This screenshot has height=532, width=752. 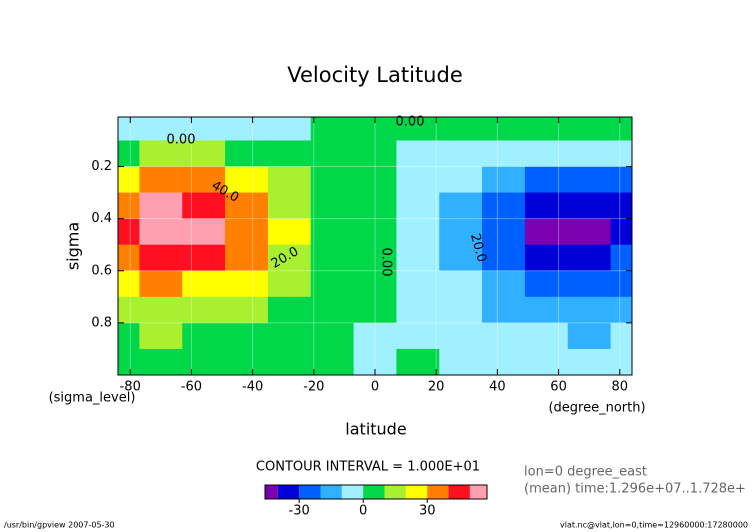 What do you see at coordinates (313, 387) in the screenshot?
I see `x-tick-label: -20` at bounding box center [313, 387].